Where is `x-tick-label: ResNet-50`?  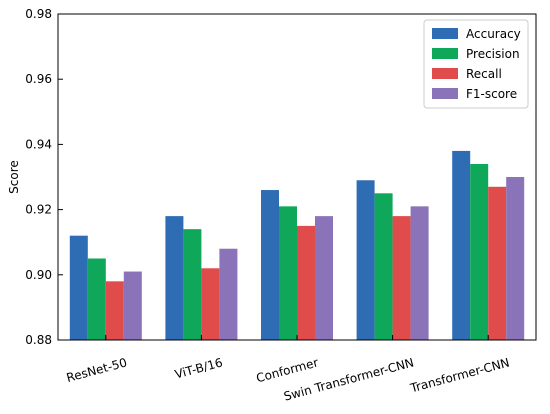
x-tick-label: ResNet-50 is located at coordinates (97, 370).